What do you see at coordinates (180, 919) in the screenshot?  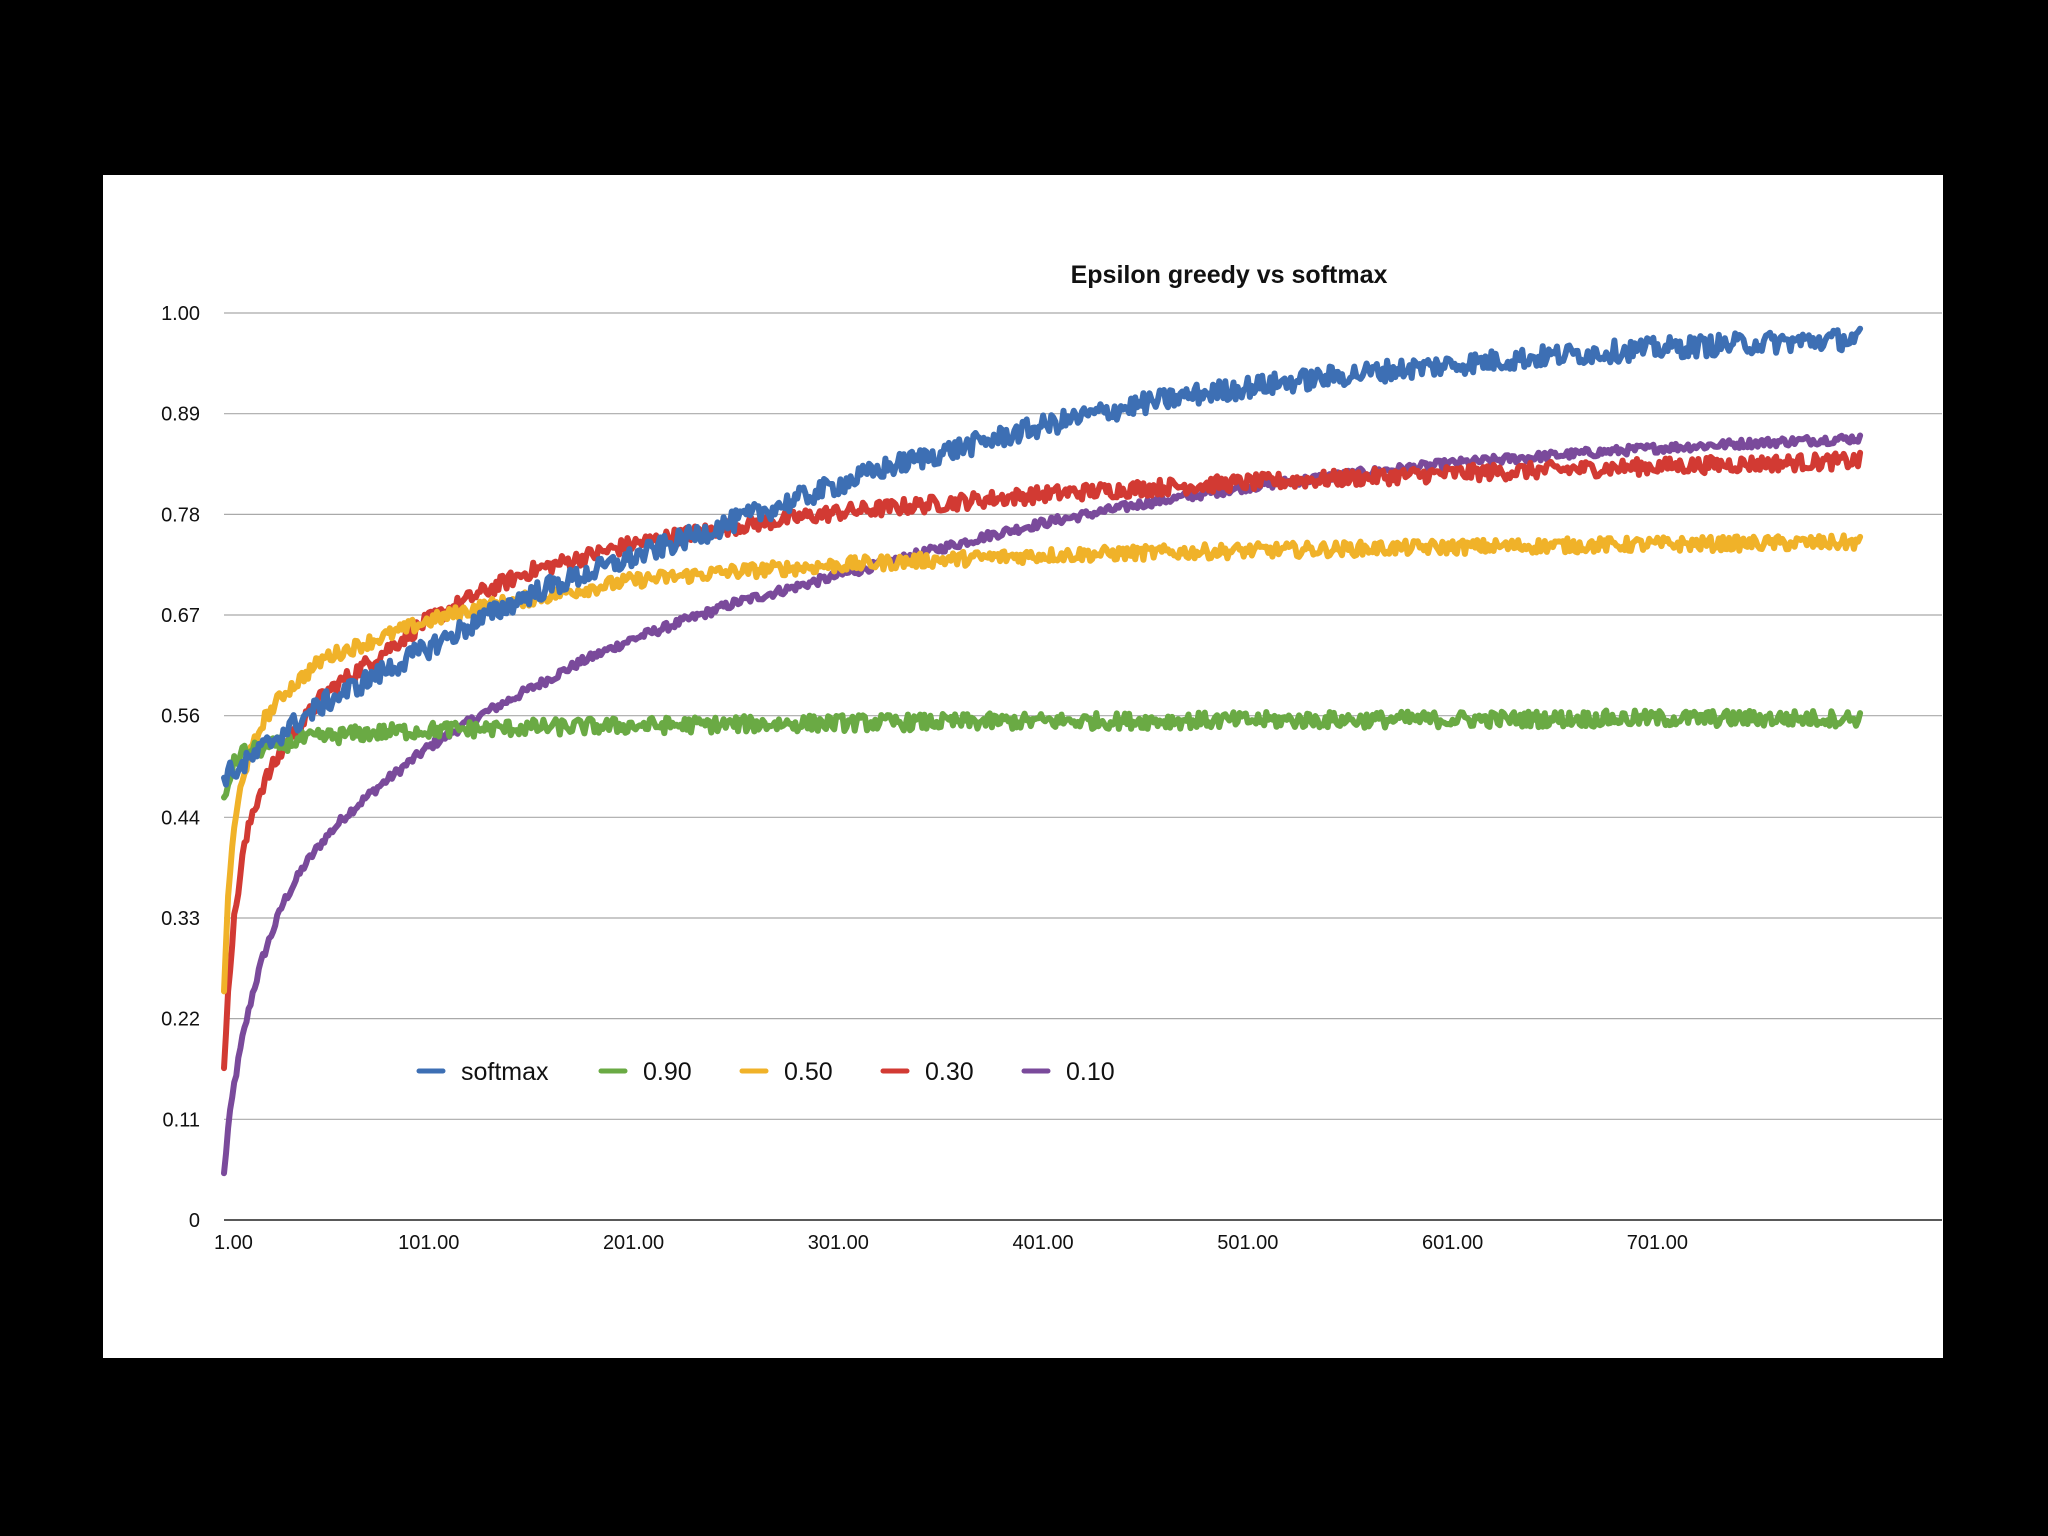 I see `y-tick-label: 0.33` at bounding box center [180, 919].